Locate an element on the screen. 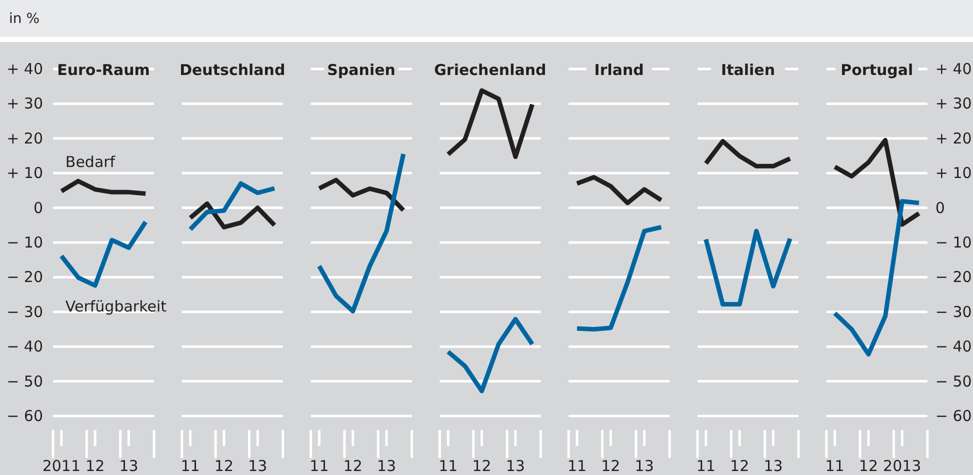 The height and width of the screenshot is (475, 973). chart-title: Griechenland is located at coordinates (490, 70).